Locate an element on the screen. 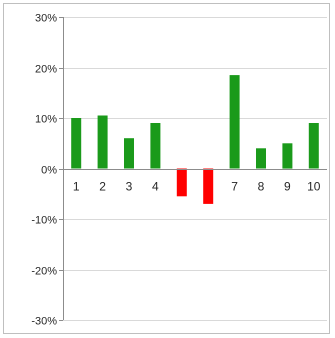 The image size is (335, 338). x-category-label: 7 is located at coordinates (234, 187).